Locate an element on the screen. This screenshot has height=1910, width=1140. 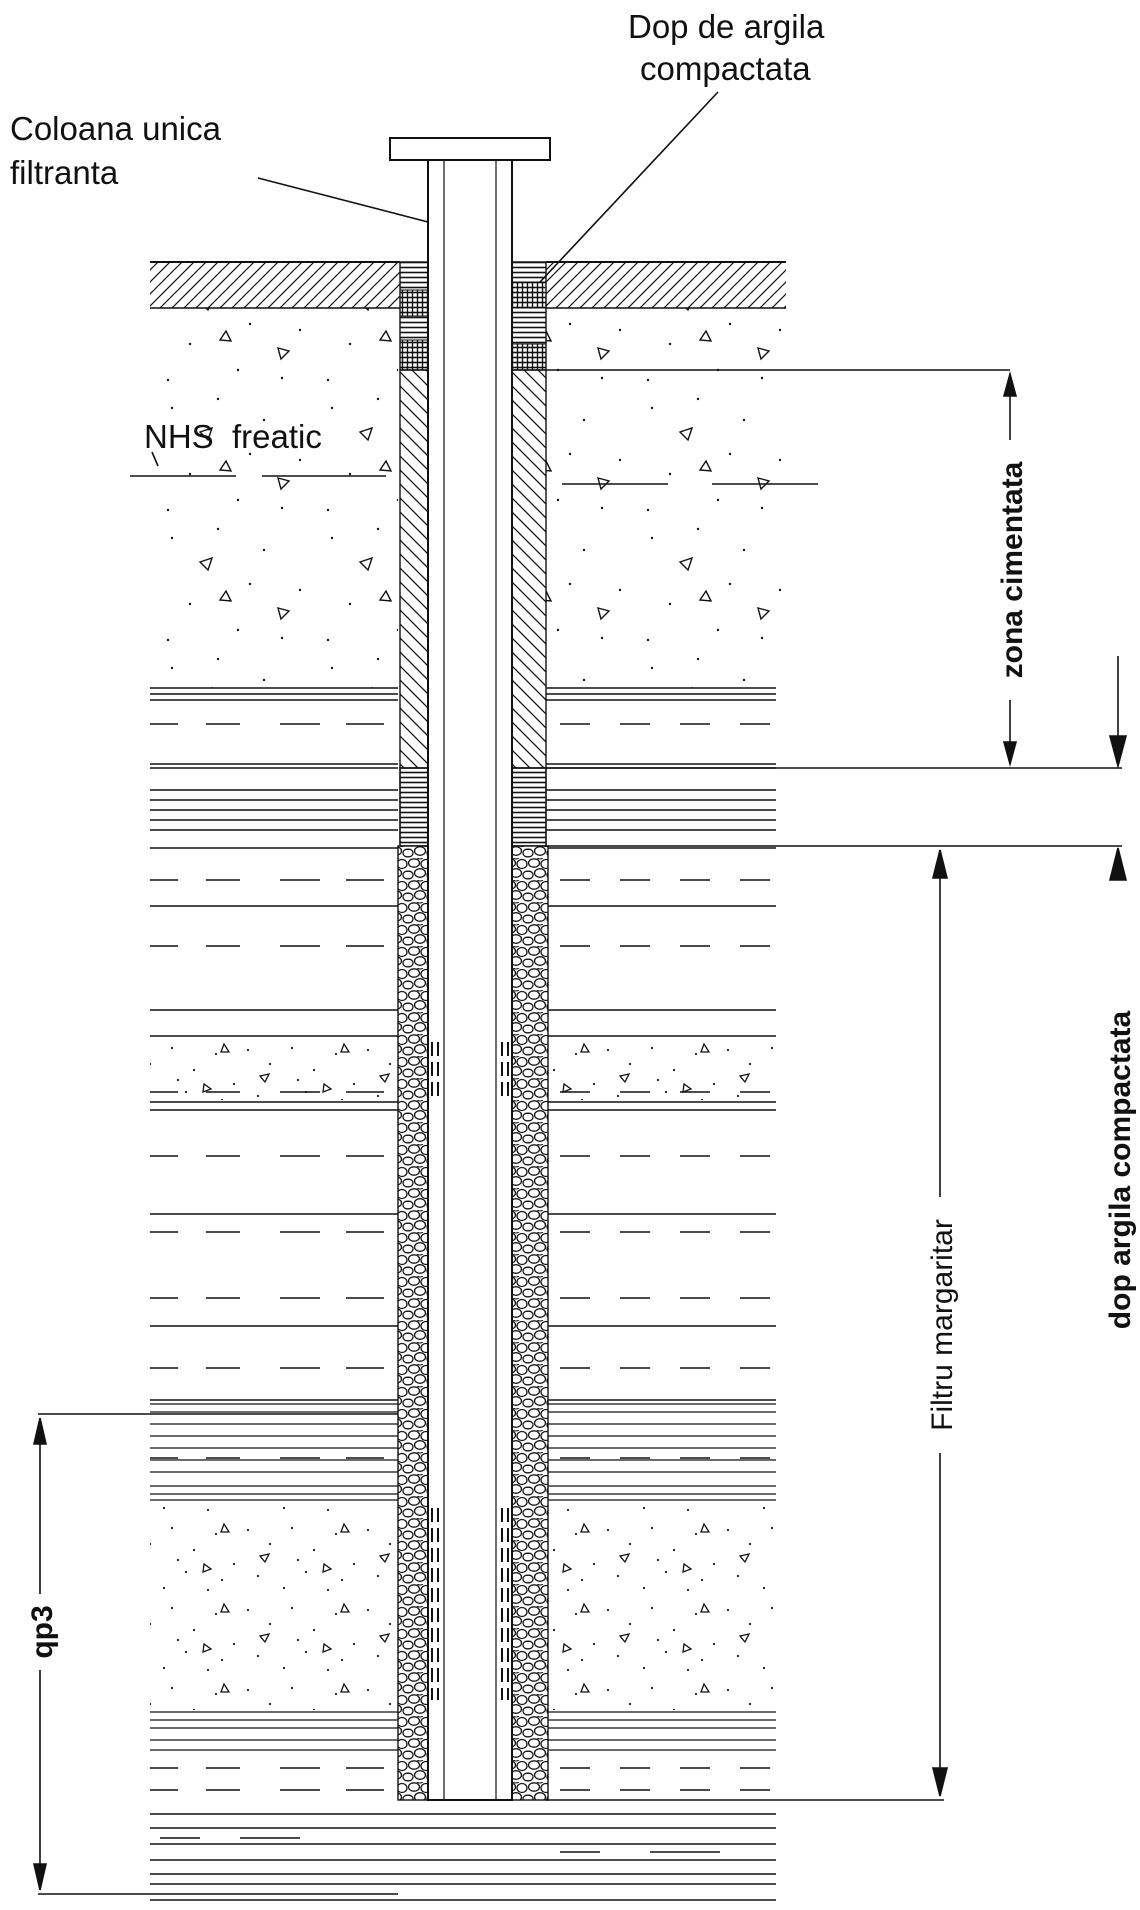
sand-lens-middle-left is located at coordinates (274, 1070).